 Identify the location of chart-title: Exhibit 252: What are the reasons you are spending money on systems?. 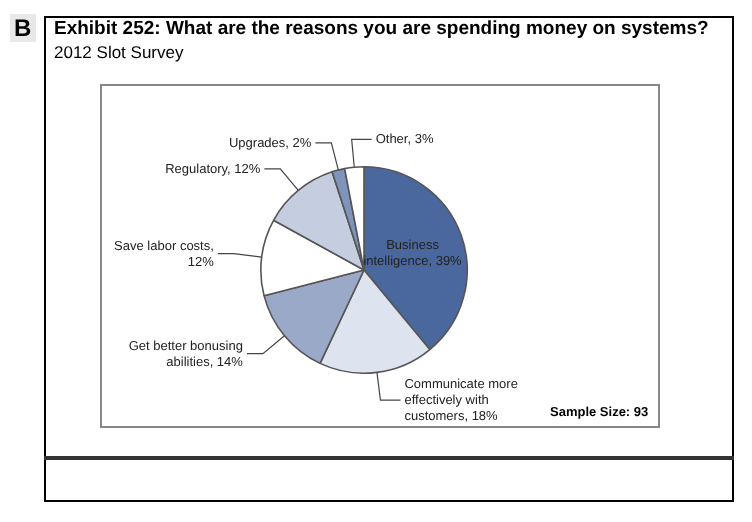
(381, 29).